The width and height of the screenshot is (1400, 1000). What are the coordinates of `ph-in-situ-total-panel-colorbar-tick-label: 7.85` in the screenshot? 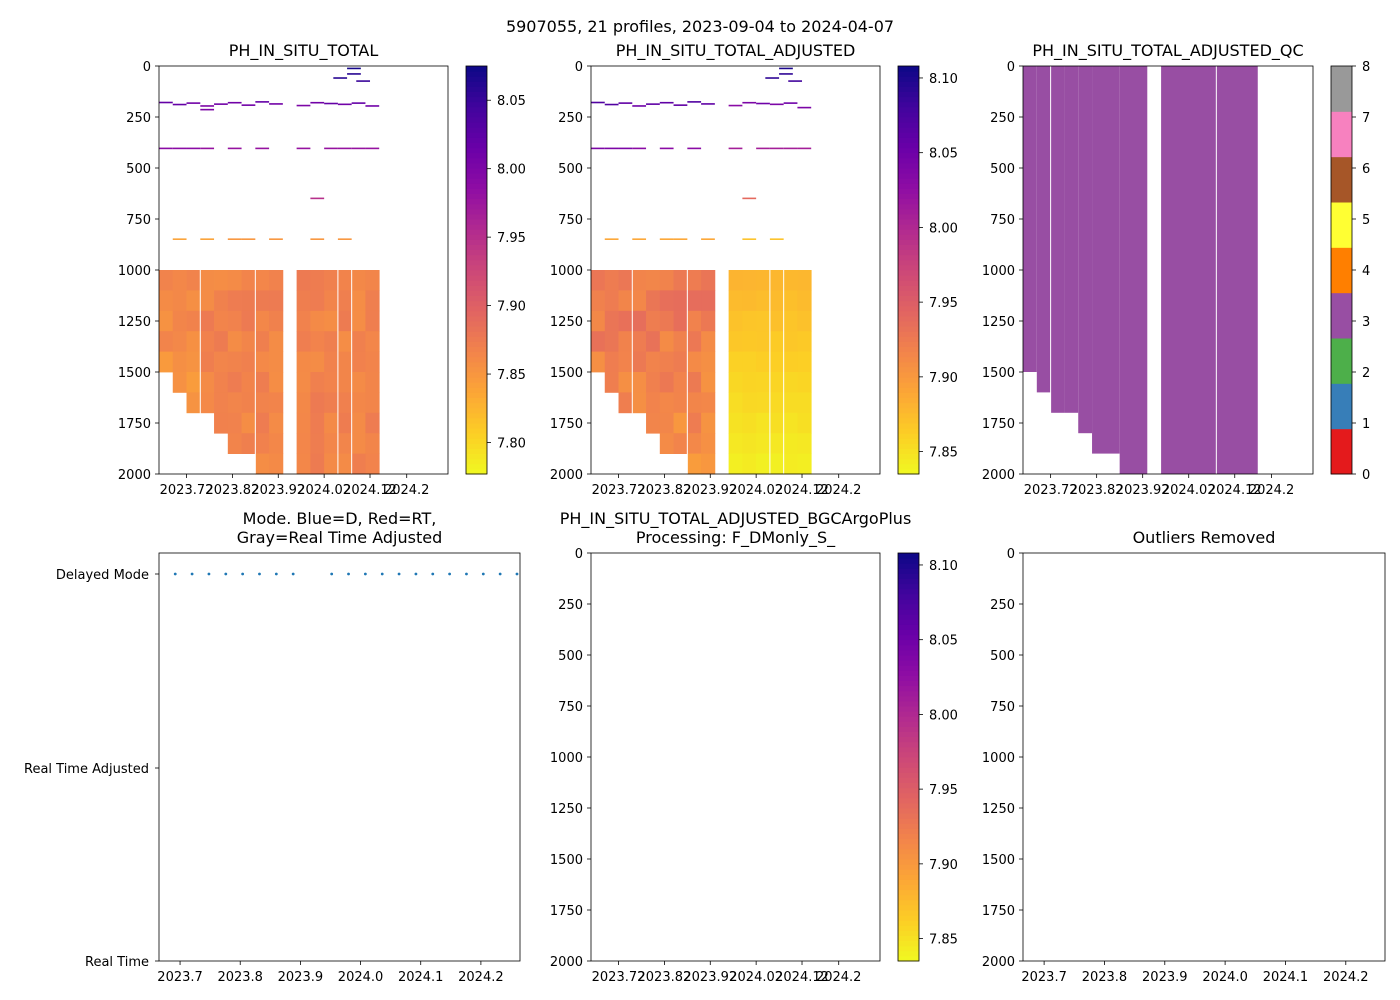 It's located at (511, 375).